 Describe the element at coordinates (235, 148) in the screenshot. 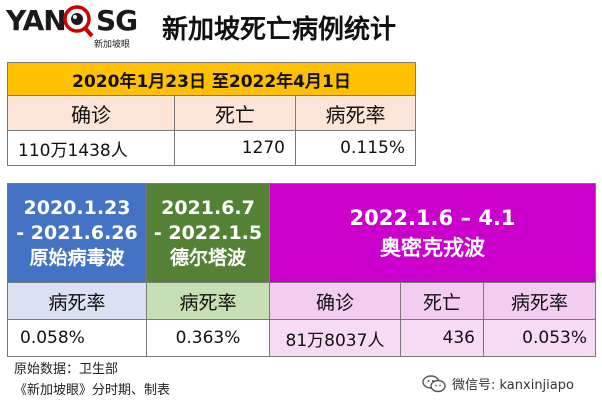

I see `overall-value-deaths: 1270` at that location.